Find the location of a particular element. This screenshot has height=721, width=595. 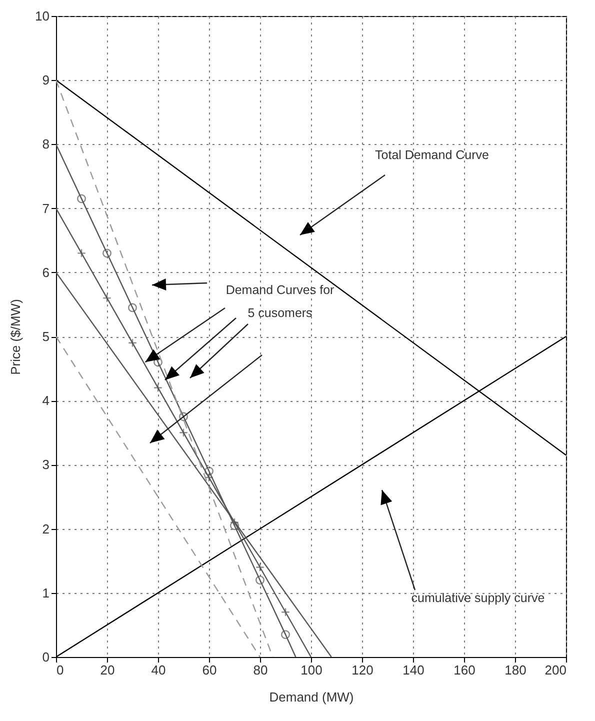

x-tick-label: 40 is located at coordinates (158, 670).